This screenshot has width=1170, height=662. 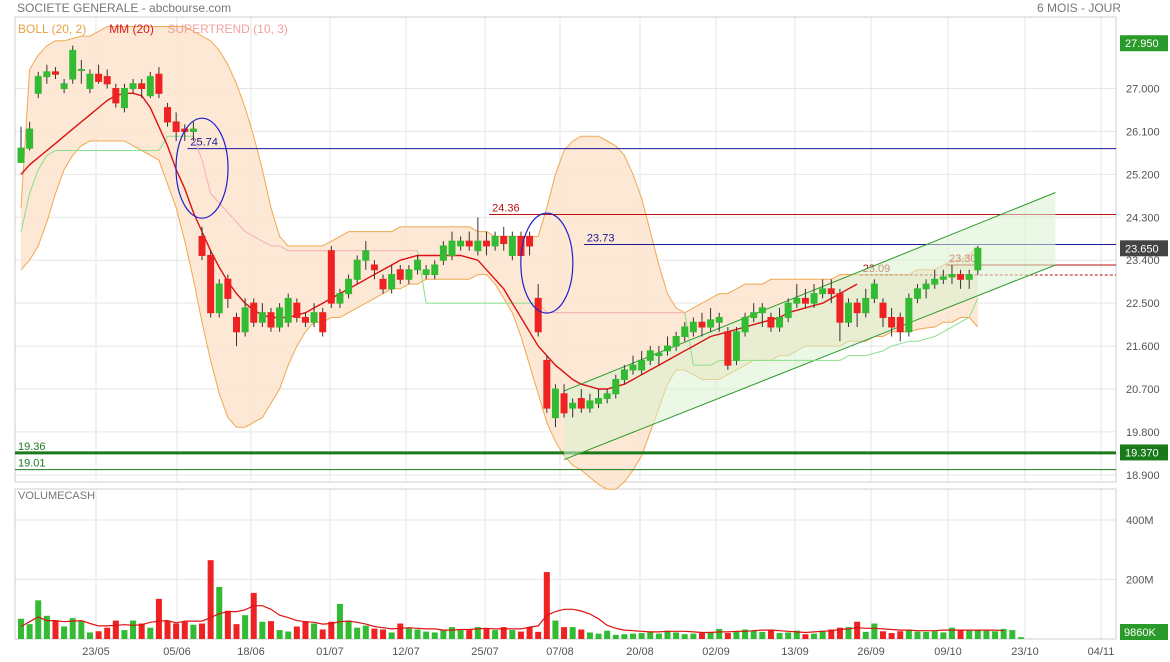 I want to click on price-tick-label: 27.000, so click(x=1143, y=90).